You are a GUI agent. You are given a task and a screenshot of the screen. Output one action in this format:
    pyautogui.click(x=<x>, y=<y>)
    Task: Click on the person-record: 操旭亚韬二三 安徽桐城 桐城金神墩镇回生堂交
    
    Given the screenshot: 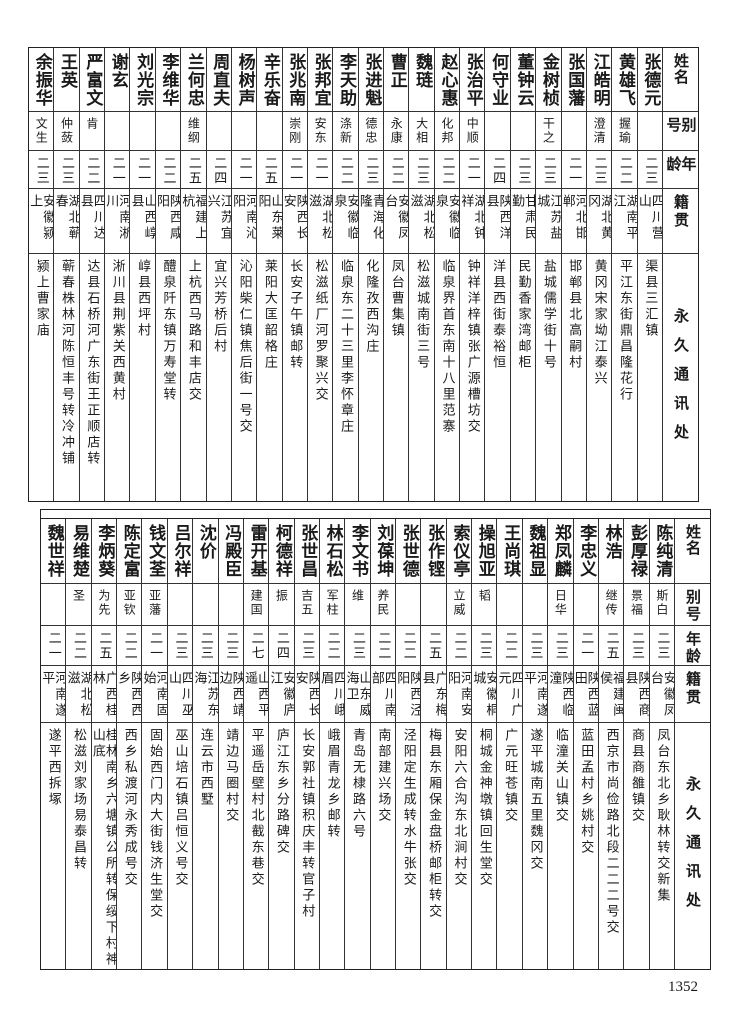 What is the action you would take?
    pyautogui.click(x=484, y=744)
    